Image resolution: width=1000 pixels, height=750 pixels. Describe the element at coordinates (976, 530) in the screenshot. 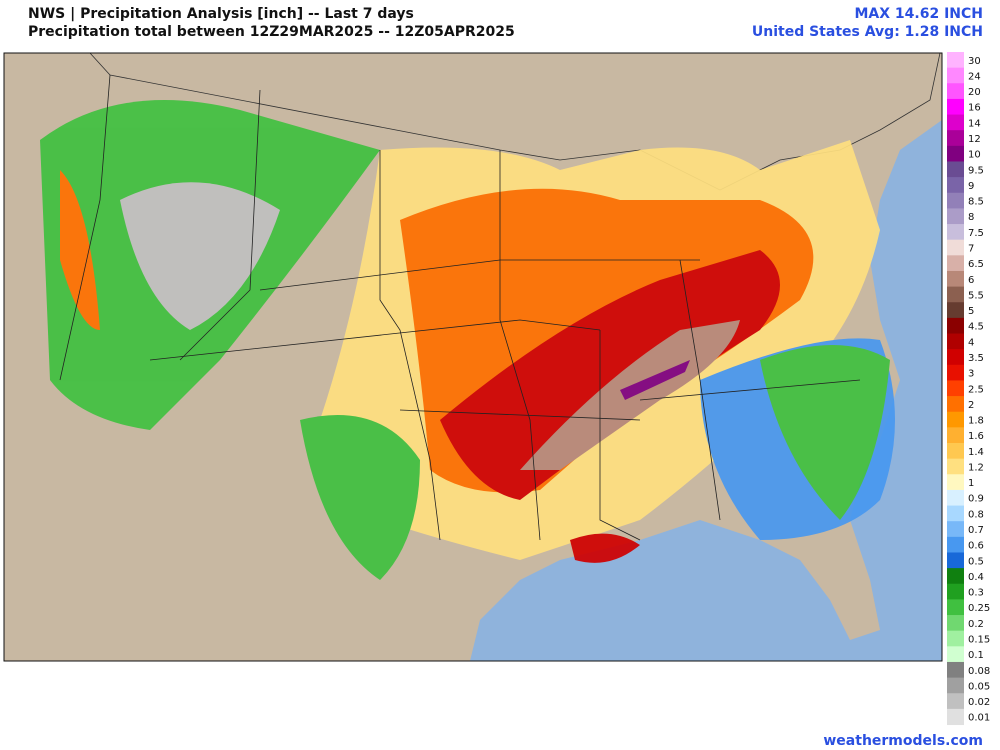

I see `legend-label: 0.7` at that location.